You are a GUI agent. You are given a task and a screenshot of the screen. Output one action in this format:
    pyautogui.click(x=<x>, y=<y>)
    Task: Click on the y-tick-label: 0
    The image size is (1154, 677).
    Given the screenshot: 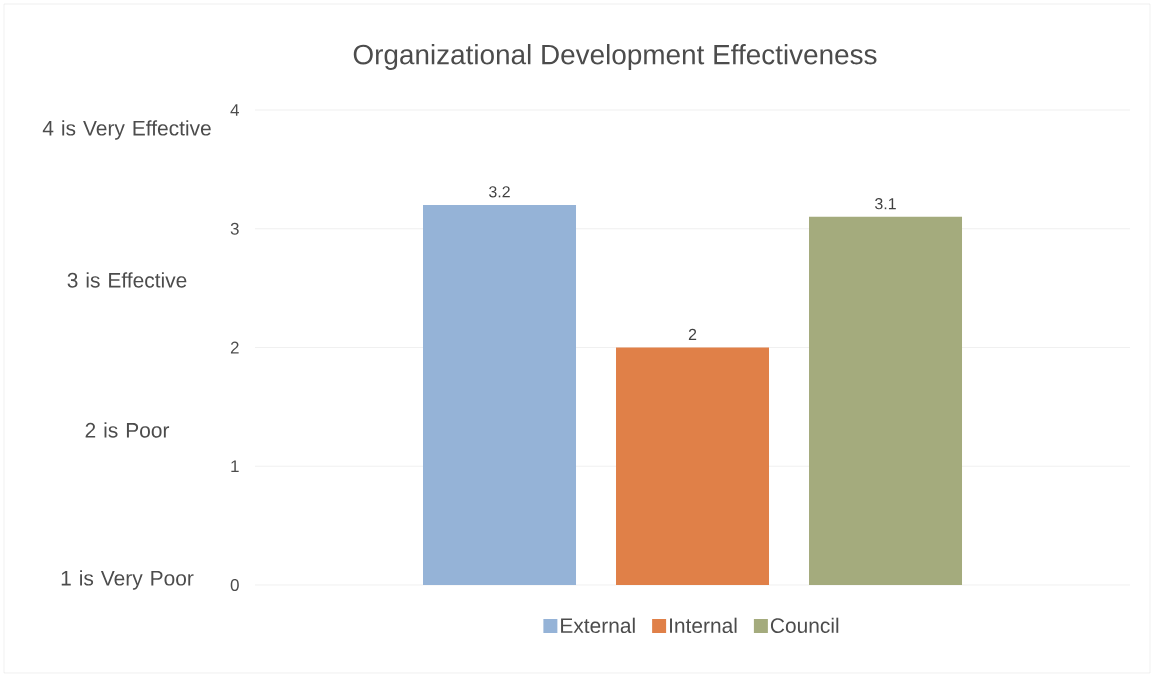 What is the action you would take?
    pyautogui.click(x=234, y=584)
    